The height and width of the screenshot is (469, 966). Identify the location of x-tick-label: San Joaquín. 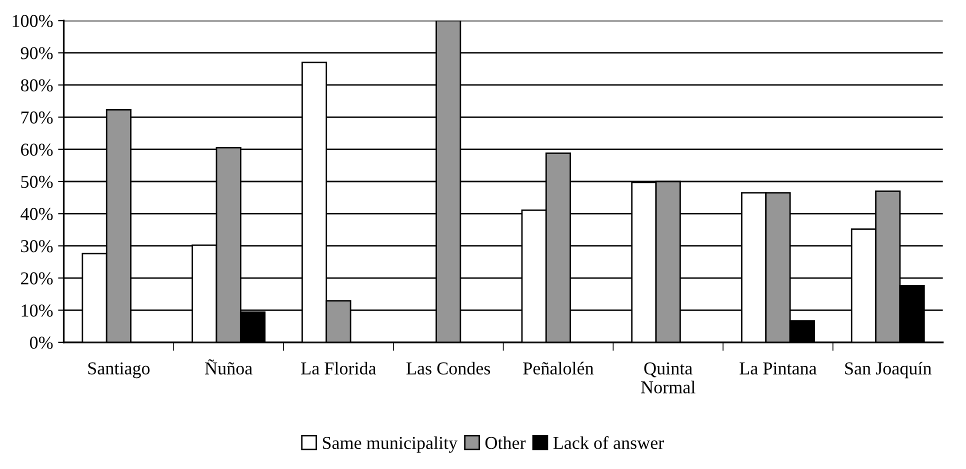
(888, 370).